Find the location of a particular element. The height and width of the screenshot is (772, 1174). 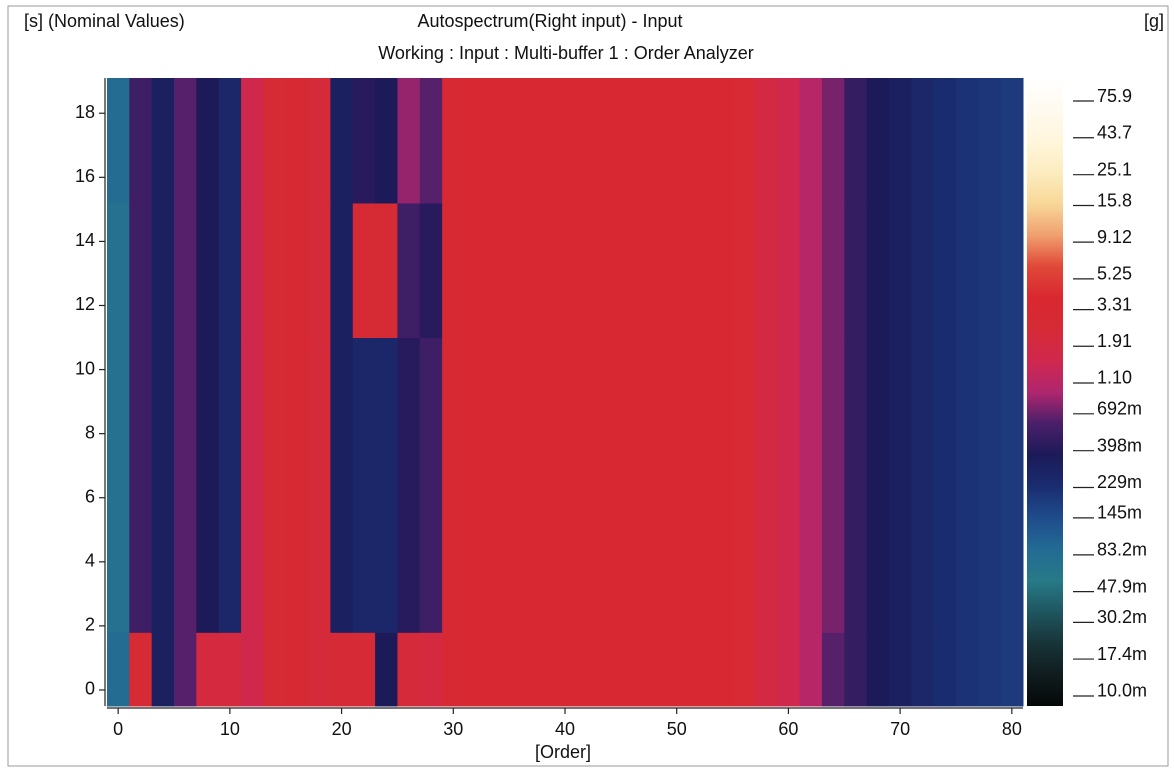

colorbar-tick-label: 229m is located at coordinates (1119, 482).